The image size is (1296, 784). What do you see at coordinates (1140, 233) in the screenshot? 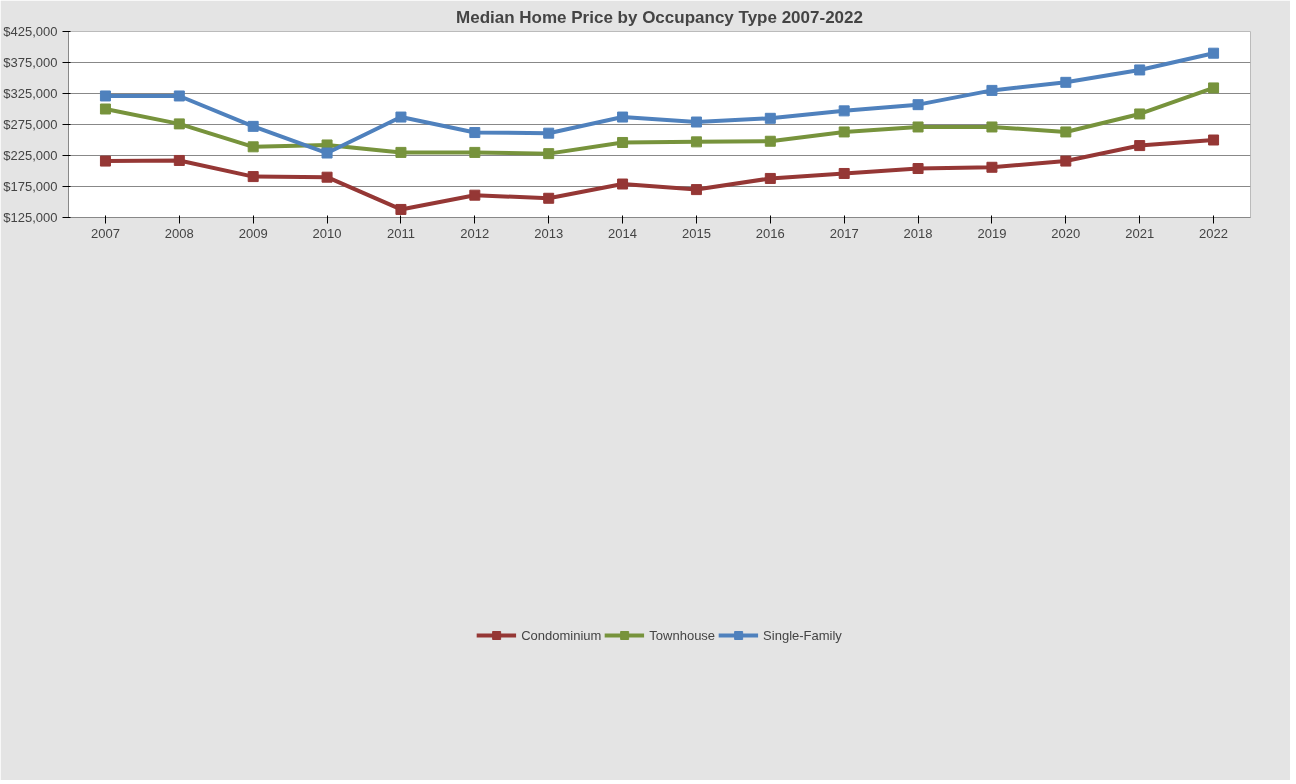
I see `x-tick-label: 2021` at bounding box center [1140, 233].